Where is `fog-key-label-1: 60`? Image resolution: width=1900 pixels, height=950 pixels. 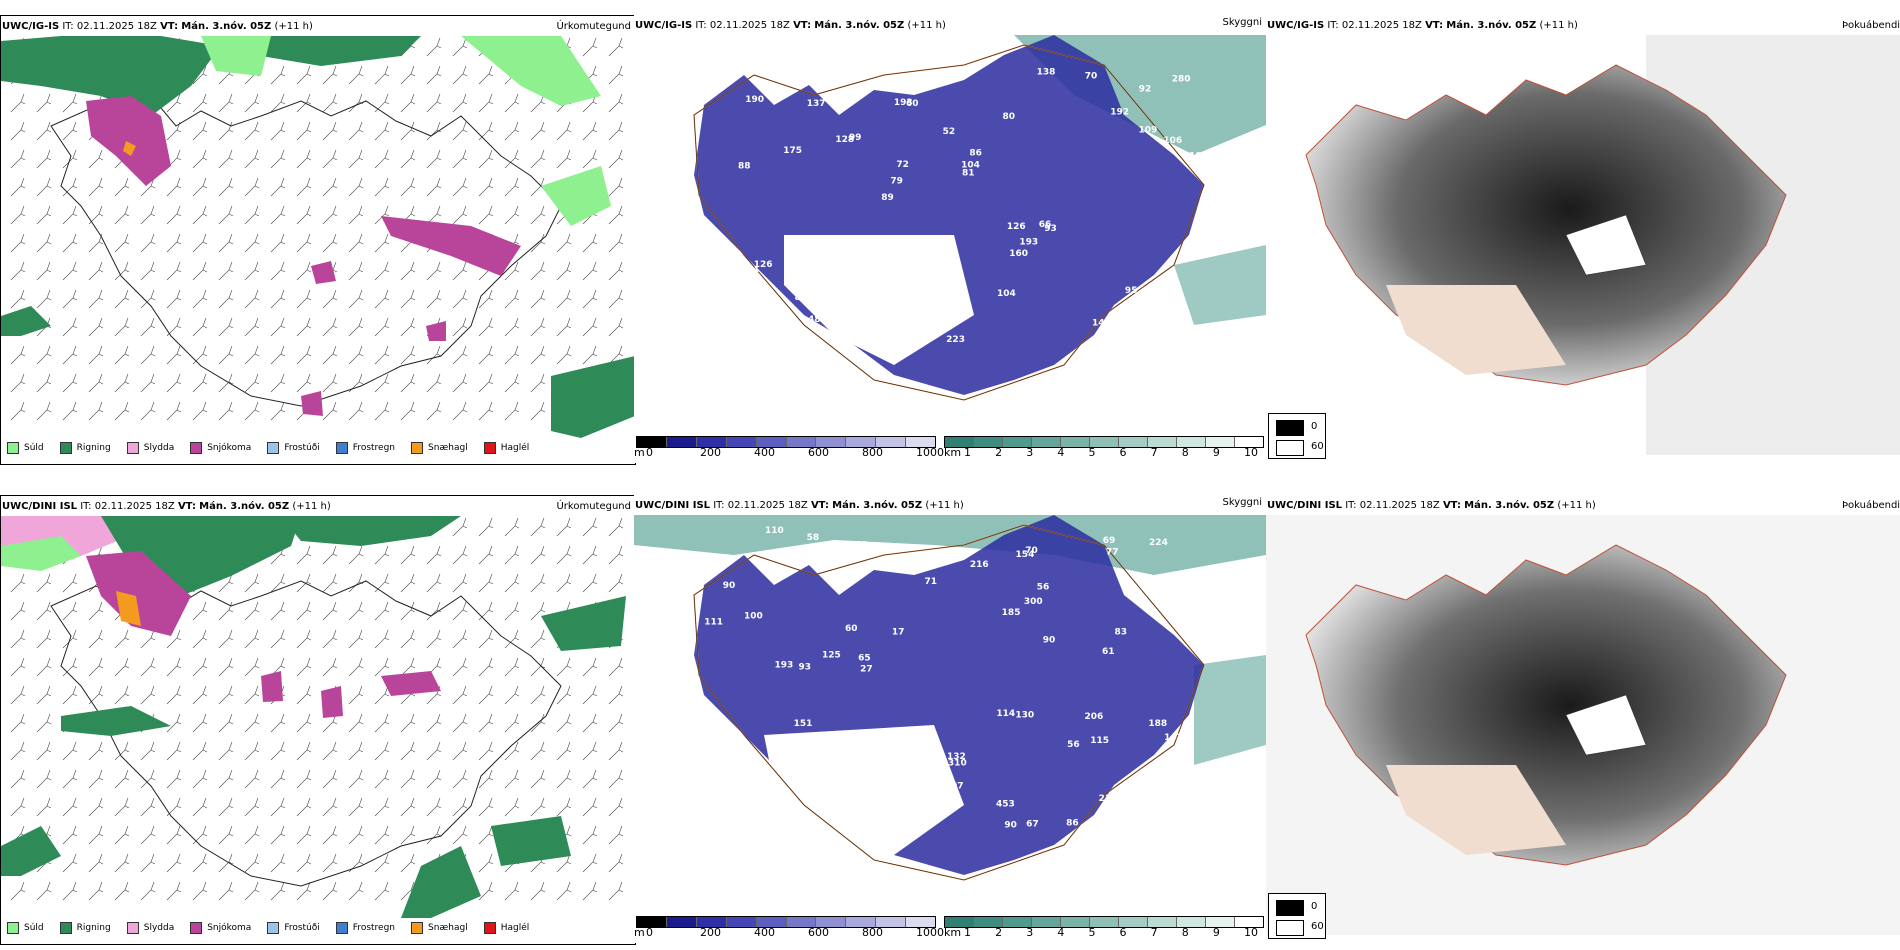
fog-key-label-1: 60 is located at coordinates (1317, 926).